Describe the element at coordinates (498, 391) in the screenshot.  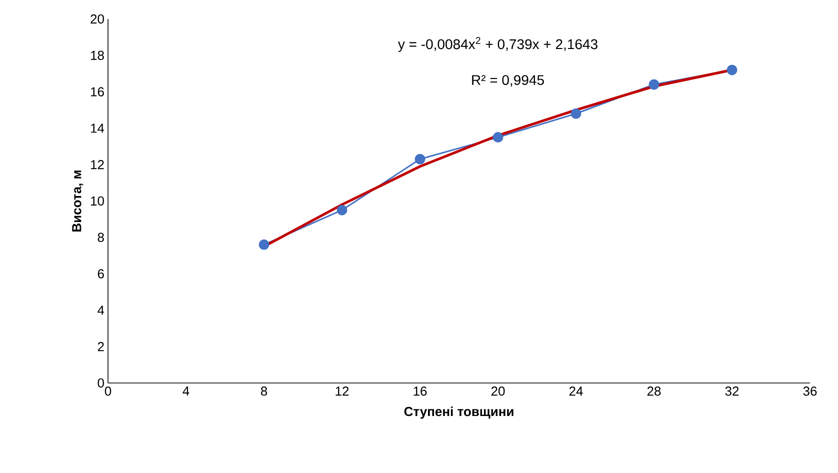
I see `x-tick-label: 20` at that location.